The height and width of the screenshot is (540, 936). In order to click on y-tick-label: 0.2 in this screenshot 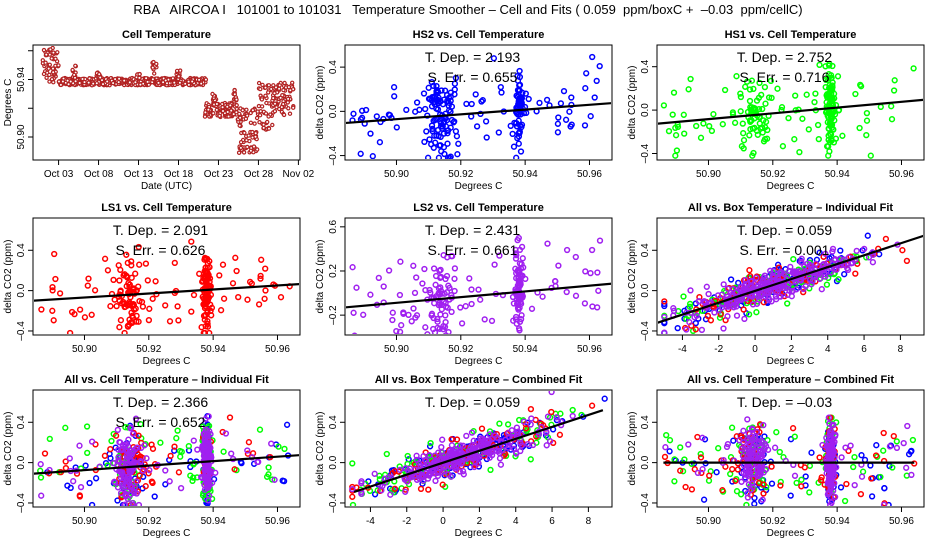, I will do `click(333, 271)`.